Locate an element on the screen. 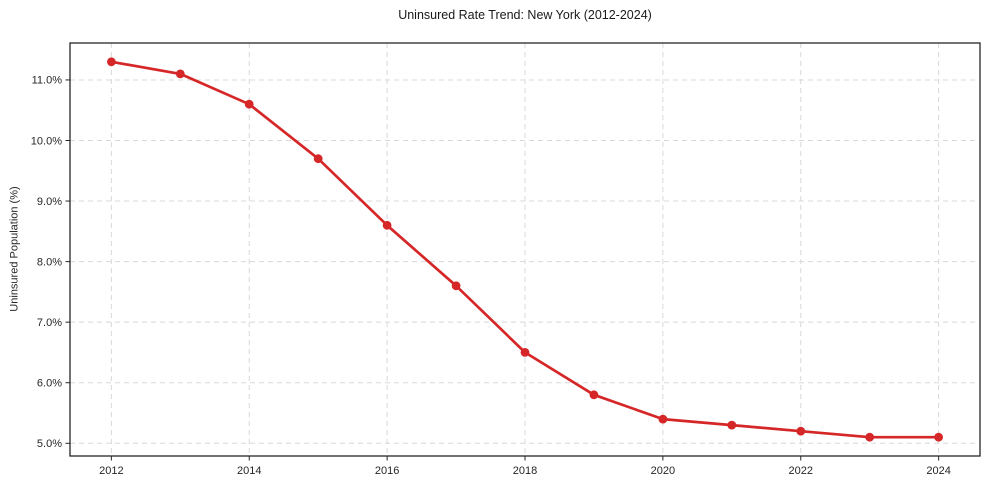 The width and height of the screenshot is (989, 490). y-tick-label: 5.0% is located at coordinates (49, 444).